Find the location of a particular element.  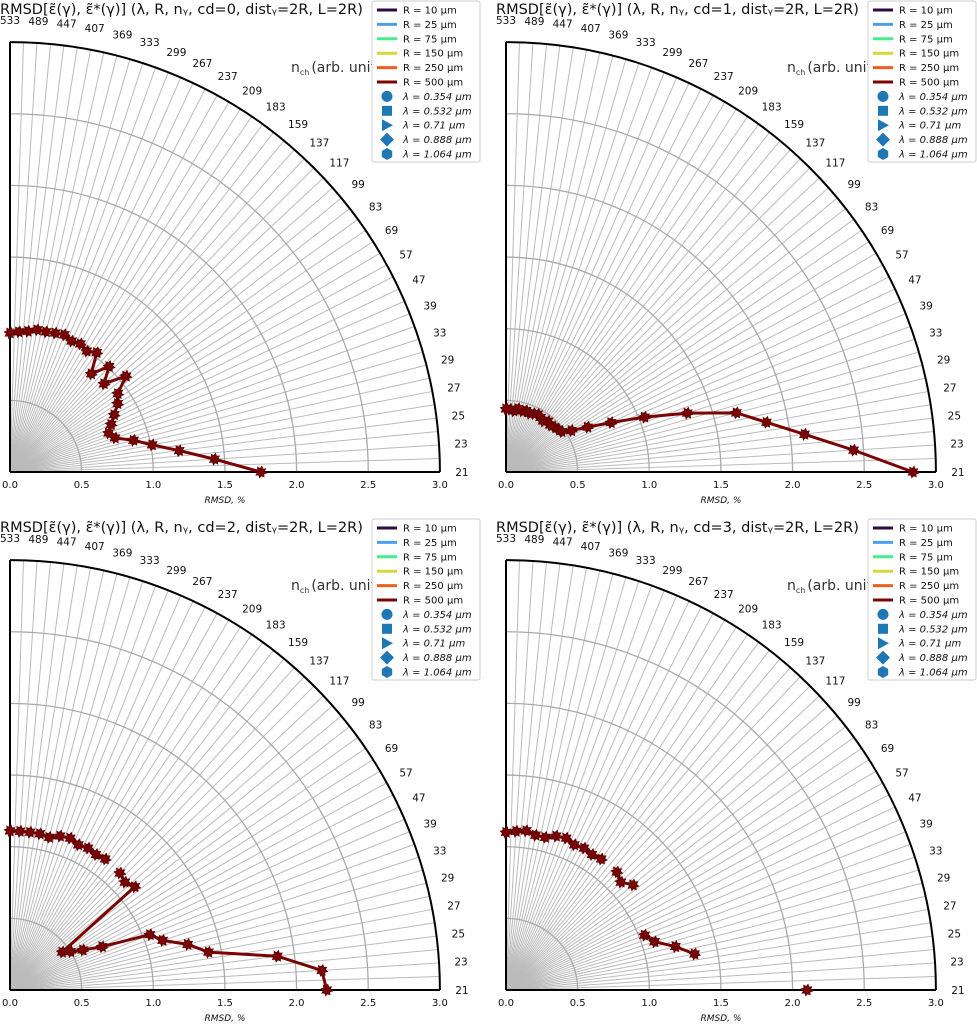

nch-tick-label: 69 is located at coordinates (391, 231).